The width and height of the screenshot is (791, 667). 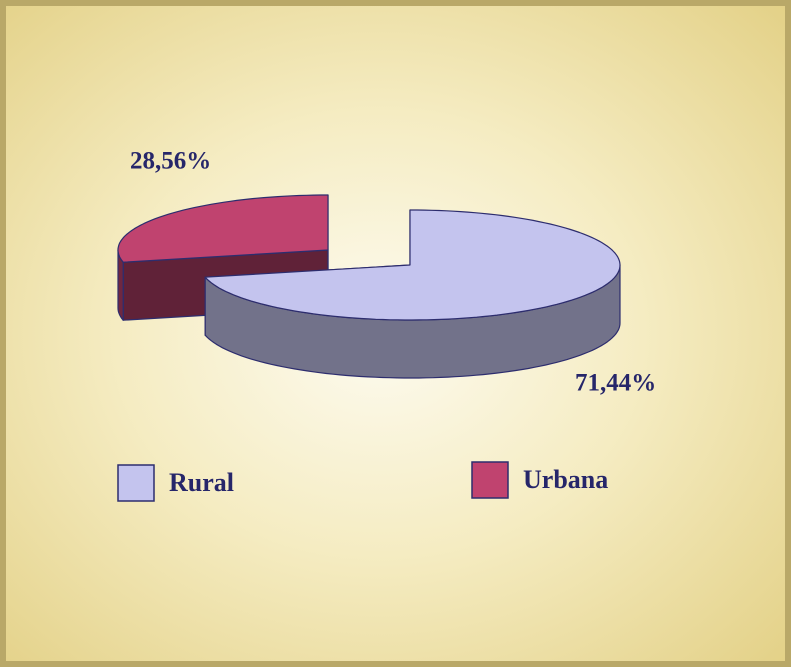 I want to click on legend-label: Rural, so click(x=201, y=482).